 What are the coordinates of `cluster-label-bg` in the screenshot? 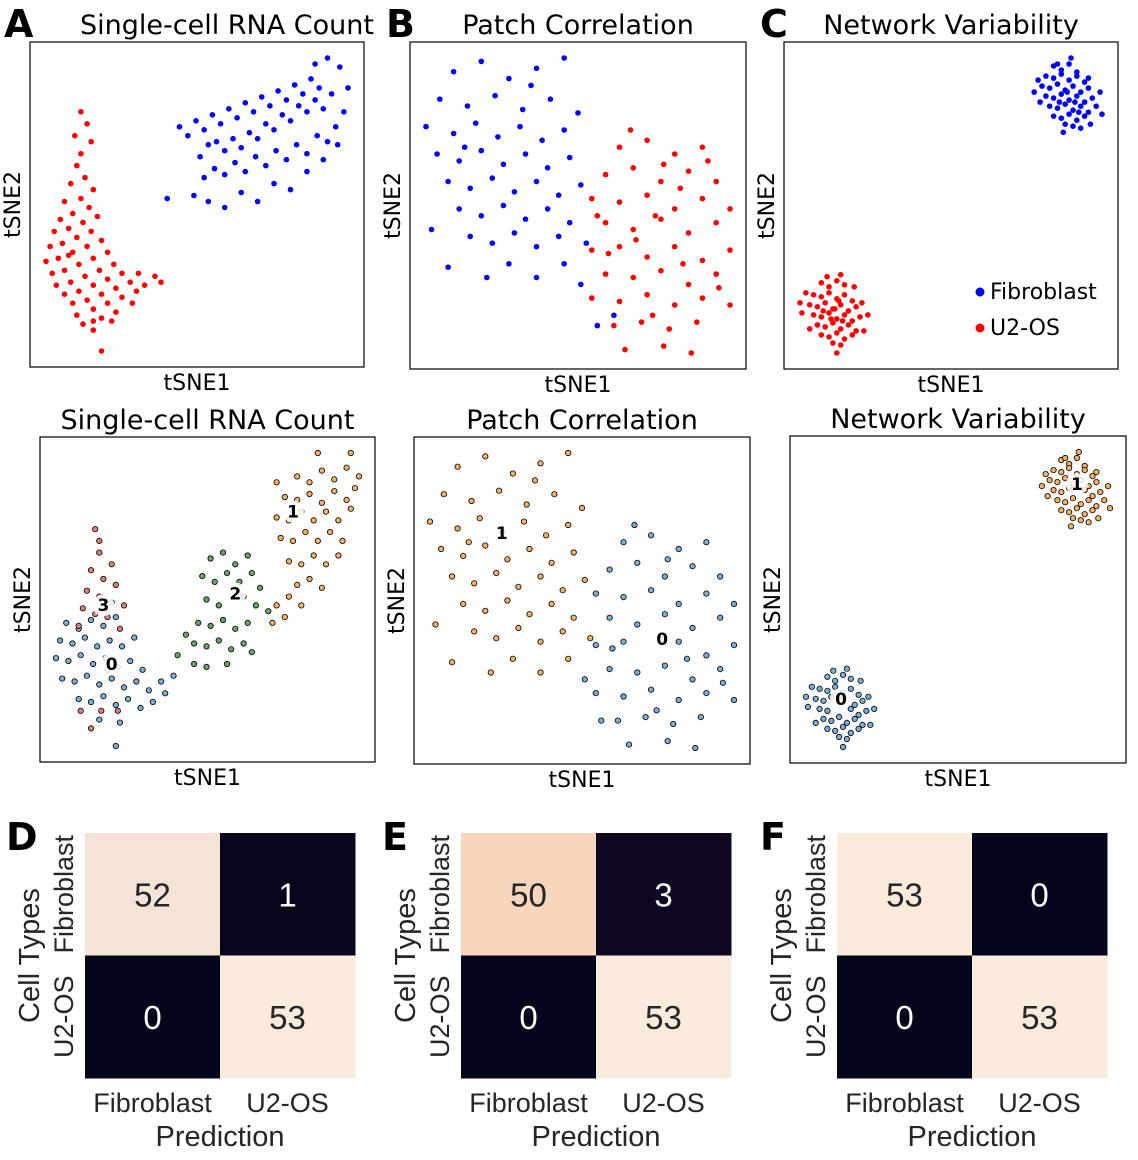 It's located at (111, 663).